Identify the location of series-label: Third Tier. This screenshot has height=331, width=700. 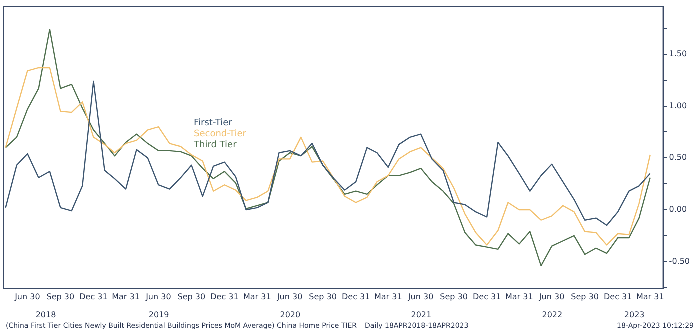
(215, 145).